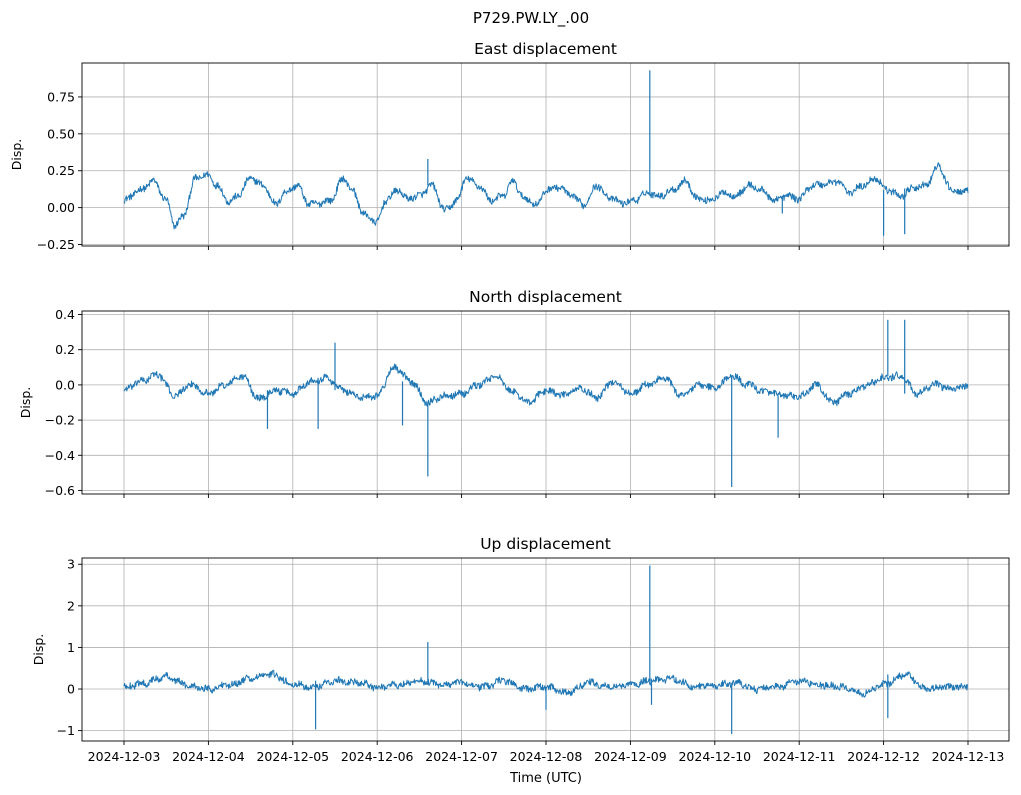  What do you see at coordinates (461, 756) in the screenshot?
I see `x-tick-label: 2024-12-07` at bounding box center [461, 756].